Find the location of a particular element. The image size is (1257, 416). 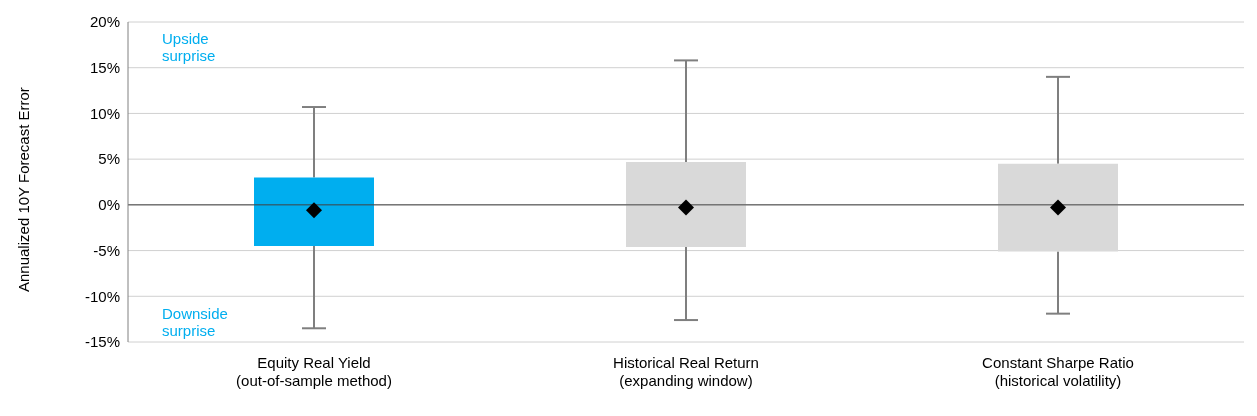

y-tick-label: 20% is located at coordinates (104, 22).